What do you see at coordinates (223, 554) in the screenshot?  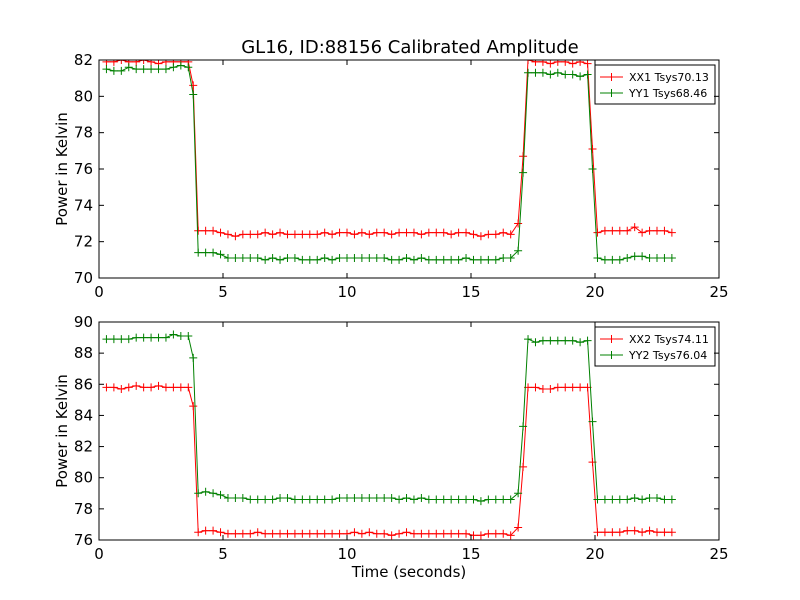 I see `x-tick-label: 5` at bounding box center [223, 554].